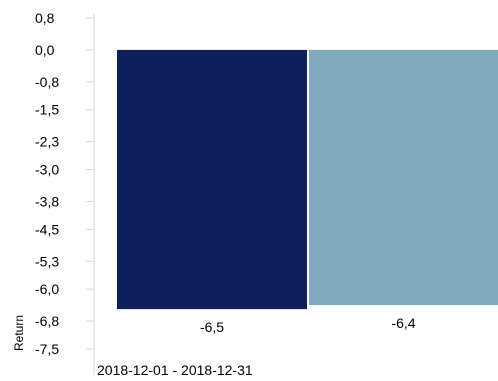 The image size is (498, 381). What do you see at coordinates (47, 349) in the screenshot?
I see `y-tick-label: -7,5` at bounding box center [47, 349].